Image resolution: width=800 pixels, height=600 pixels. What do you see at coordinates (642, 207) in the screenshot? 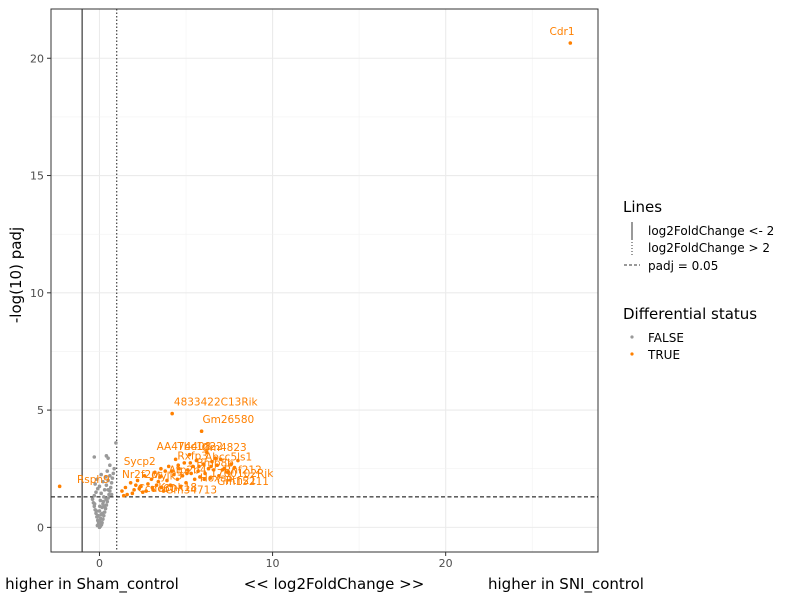
I see `legend-lines-title: Lines` at bounding box center [642, 207].